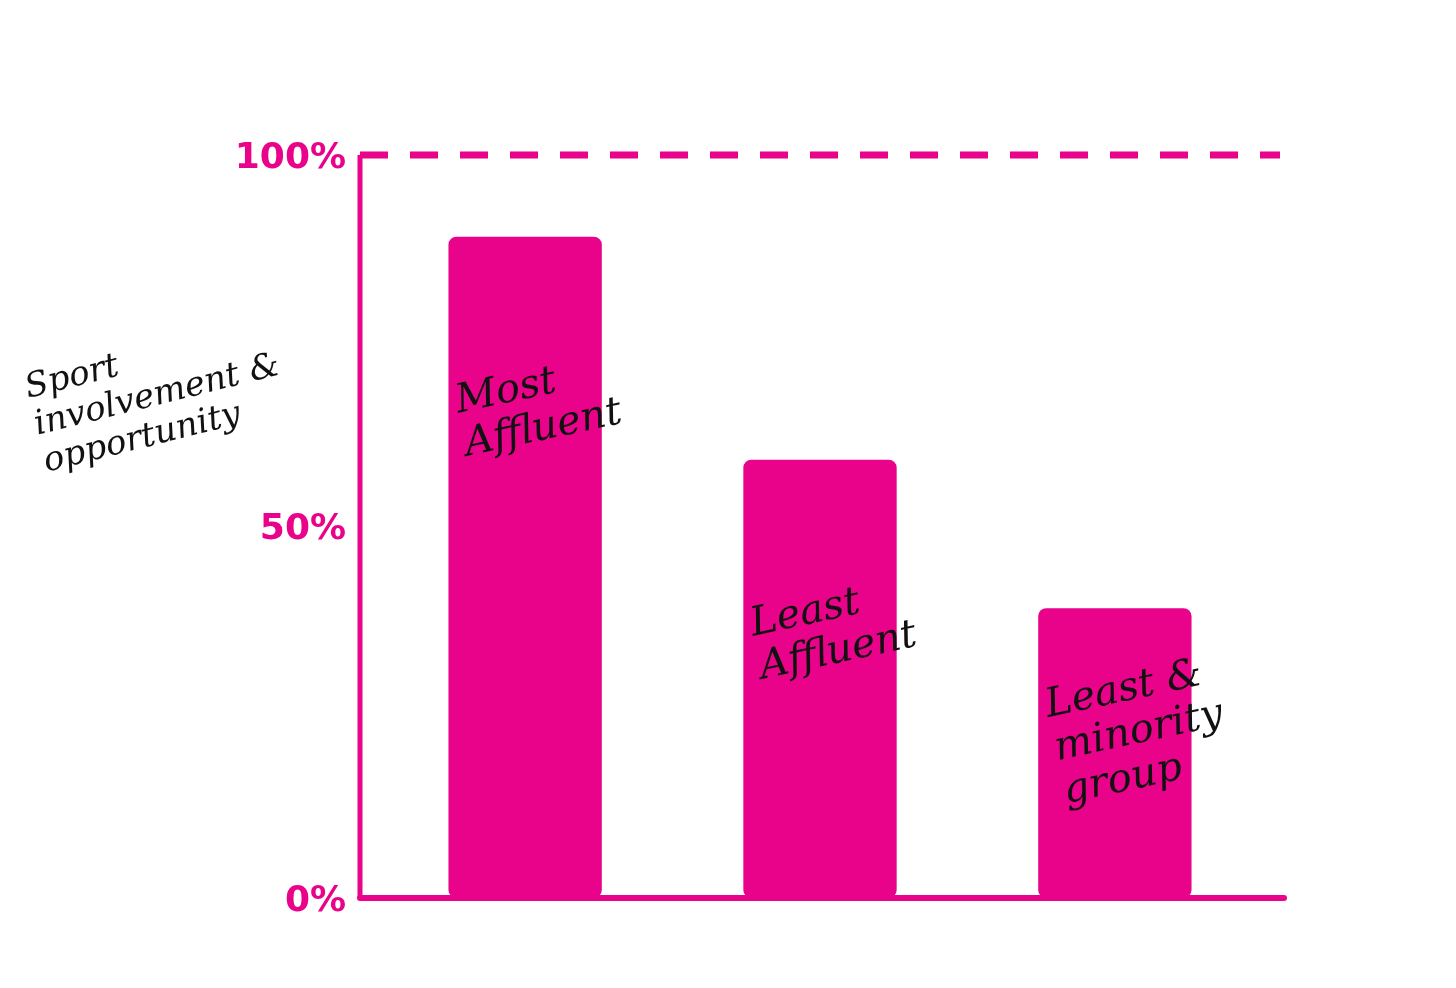  I want to click on y-tick-label: 100%, so click(290, 155).